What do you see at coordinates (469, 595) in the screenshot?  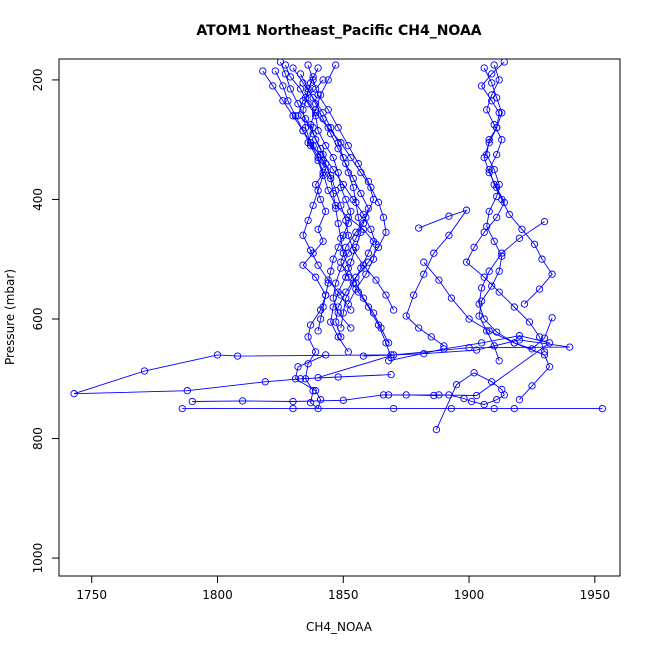 I see `x-tick-label: 1900` at bounding box center [469, 595].